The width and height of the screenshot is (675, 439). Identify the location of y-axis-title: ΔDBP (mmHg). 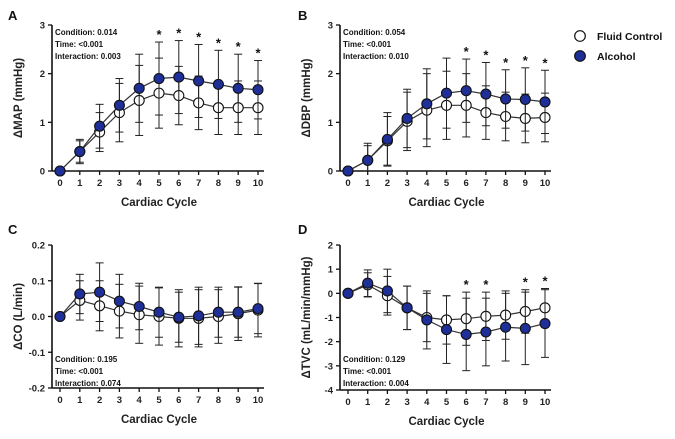
(307, 97).